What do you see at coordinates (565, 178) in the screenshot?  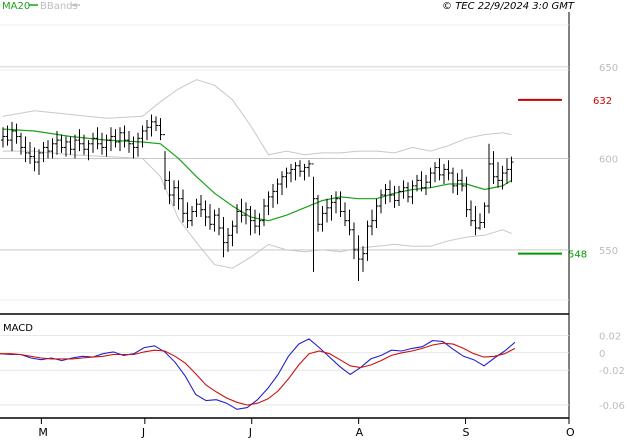 I see `support-resistance-levels: 632 548` at bounding box center [565, 178].